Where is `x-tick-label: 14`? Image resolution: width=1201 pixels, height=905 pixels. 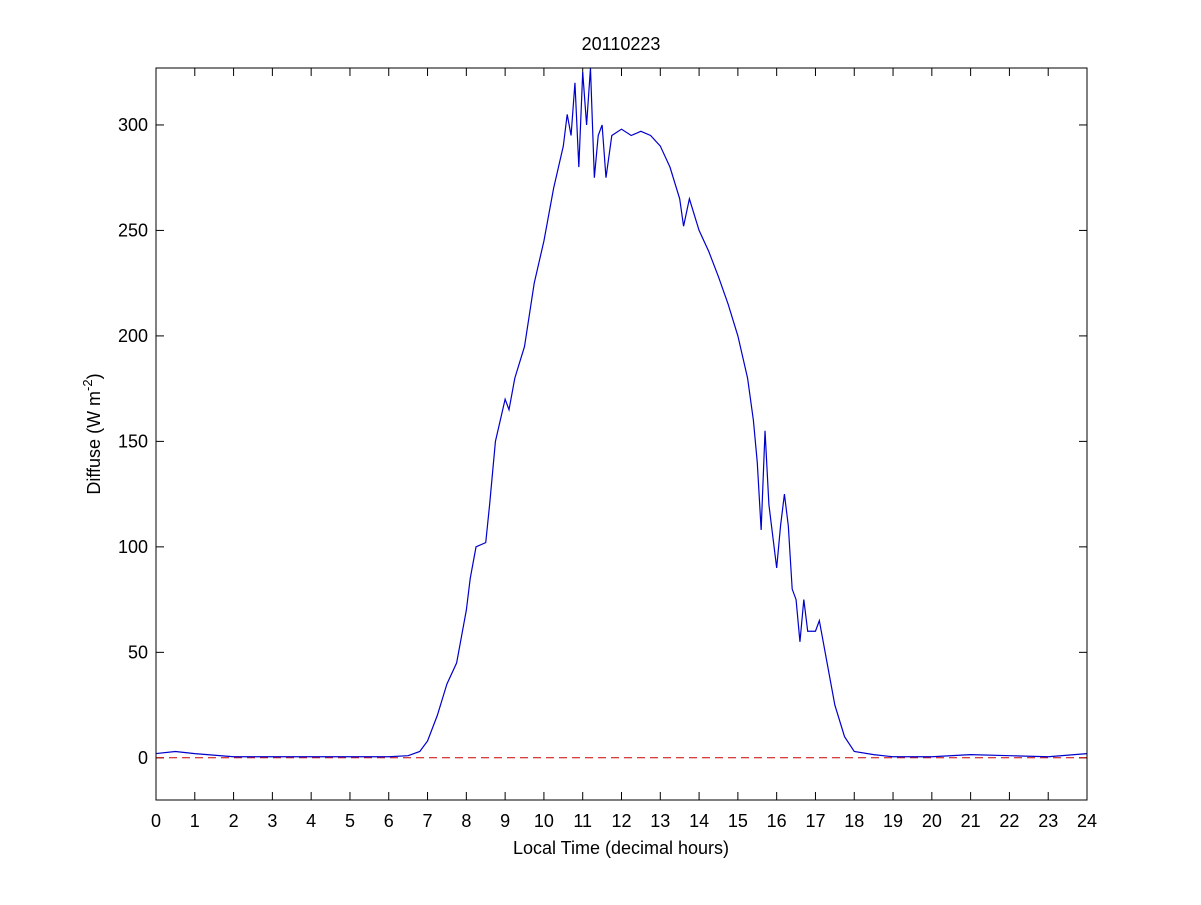
x-tick-label: 14 is located at coordinates (699, 821).